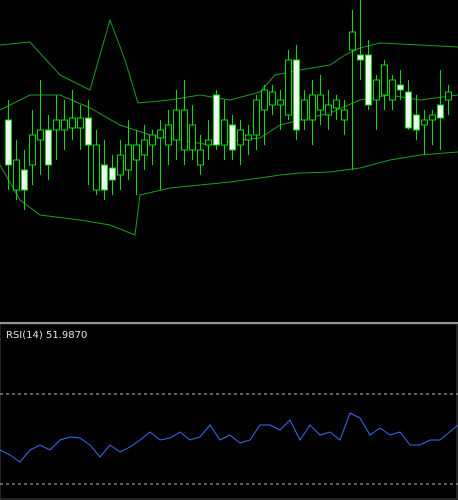  Describe the element at coordinates (46, 335) in the screenshot. I see `rsi-label: RSI(14) 51.9870` at that location.